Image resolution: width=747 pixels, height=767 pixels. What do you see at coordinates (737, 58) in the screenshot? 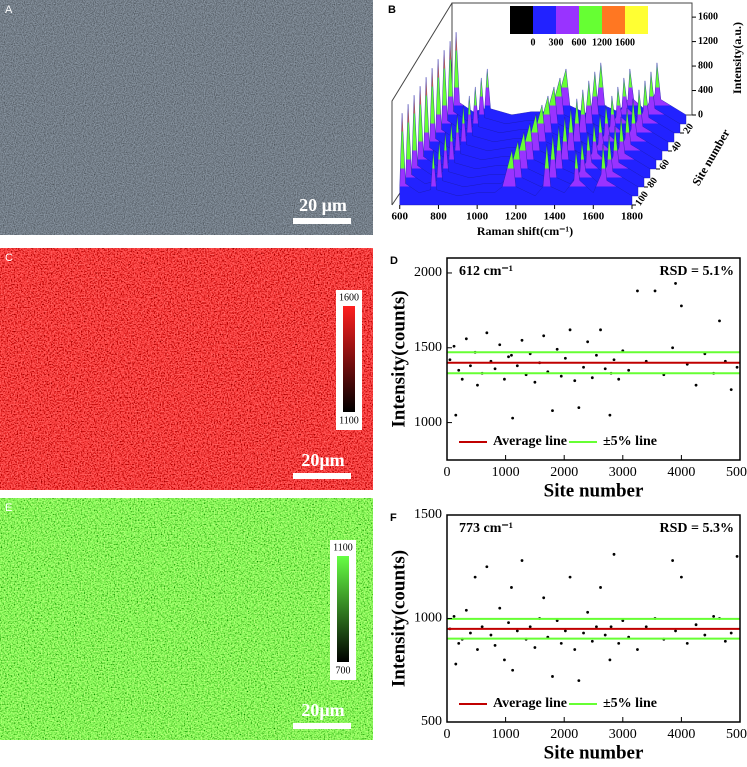
I see `y-axis-label: Intensity(a.u.)` at bounding box center [737, 58].